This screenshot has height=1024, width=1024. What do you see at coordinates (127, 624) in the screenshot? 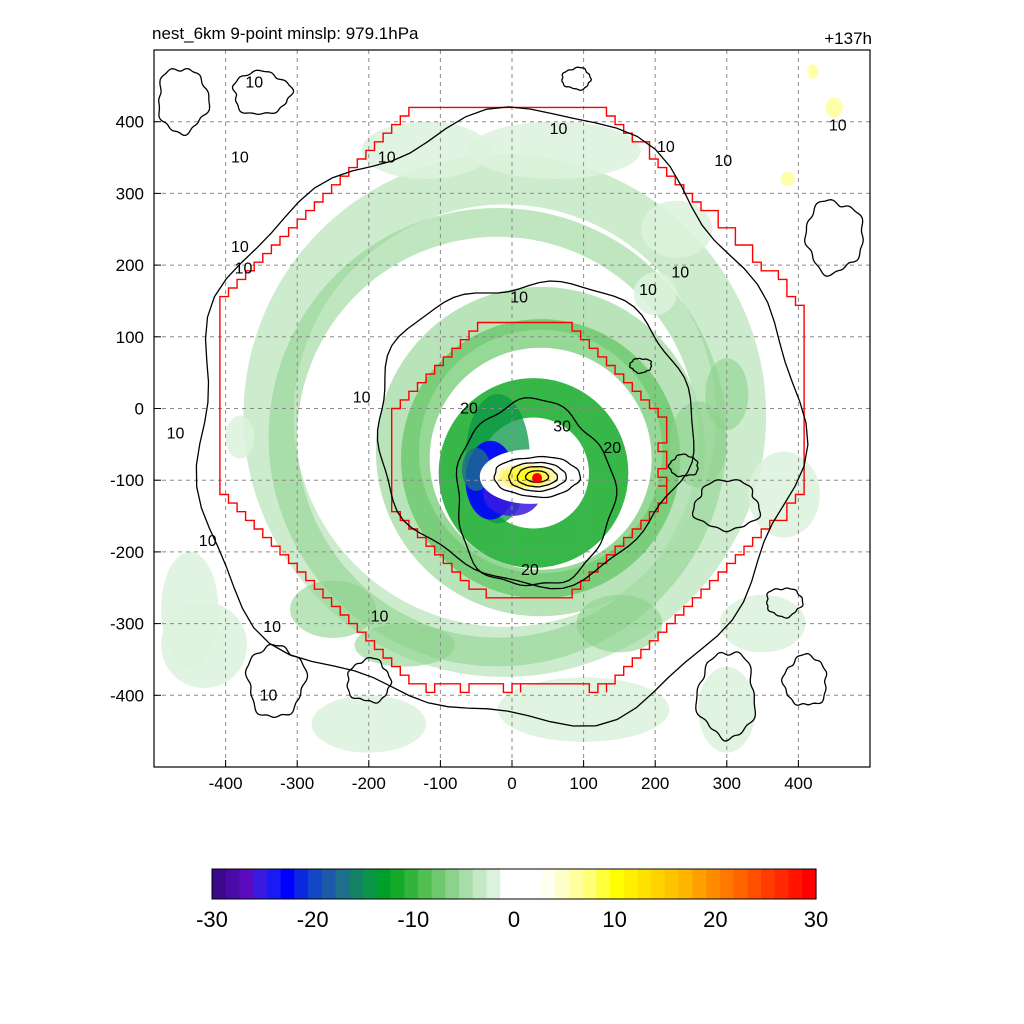
I see `y-tick-label: -300` at bounding box center [127, 624].